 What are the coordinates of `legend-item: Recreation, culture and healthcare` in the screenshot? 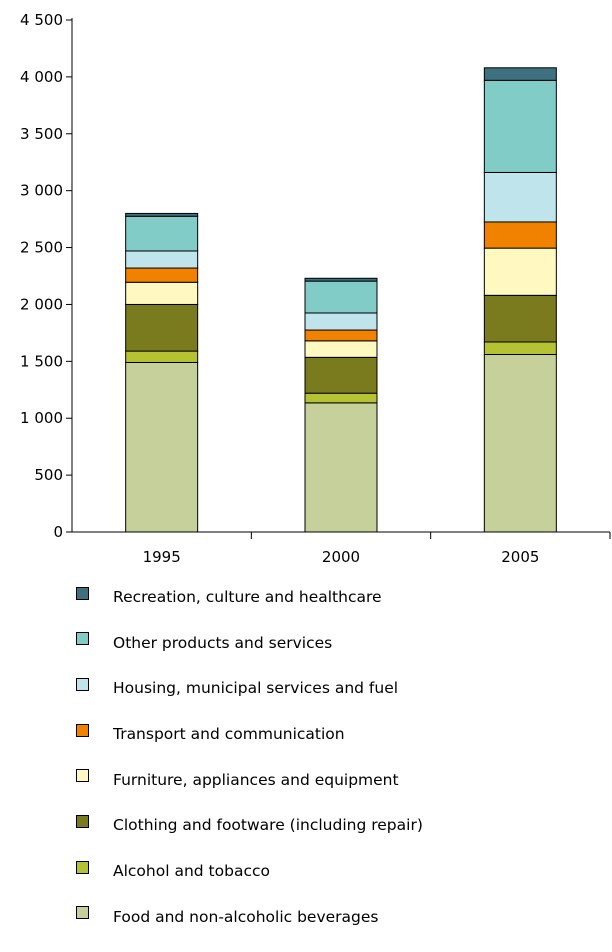 It's located at (249, 597).